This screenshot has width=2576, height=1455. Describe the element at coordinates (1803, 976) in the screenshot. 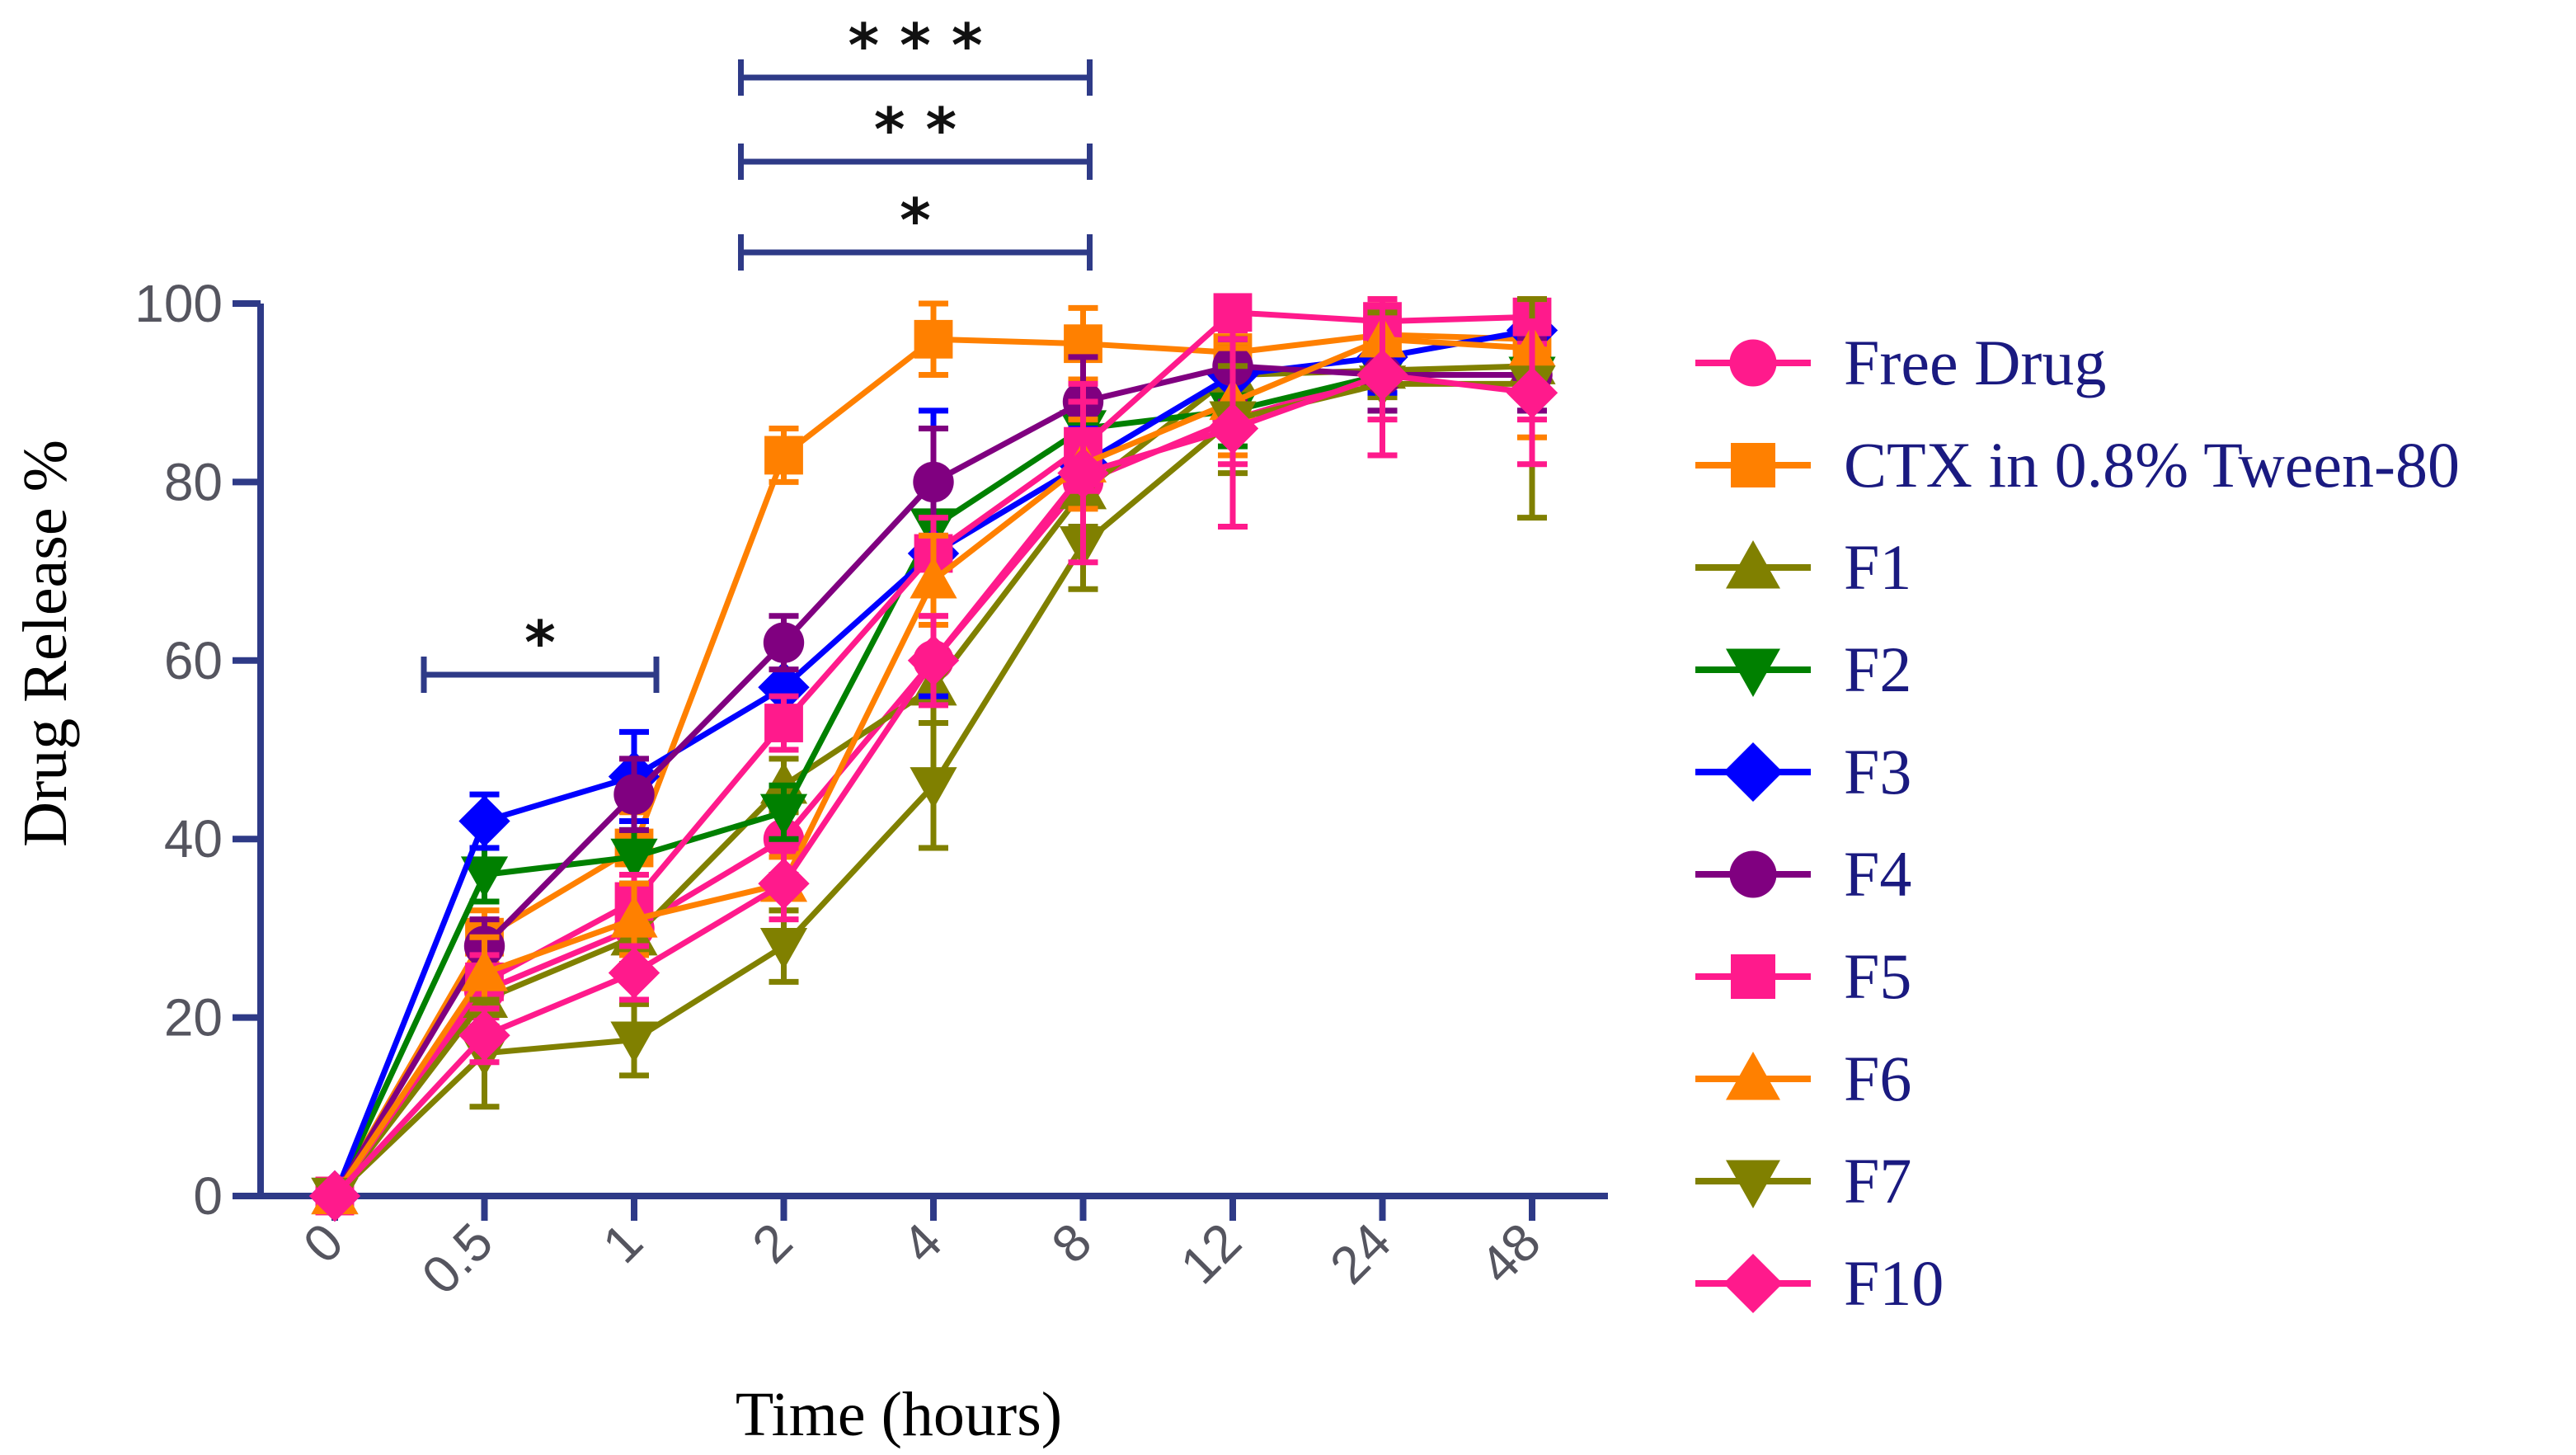

I see `legend-item: F5` at that location.